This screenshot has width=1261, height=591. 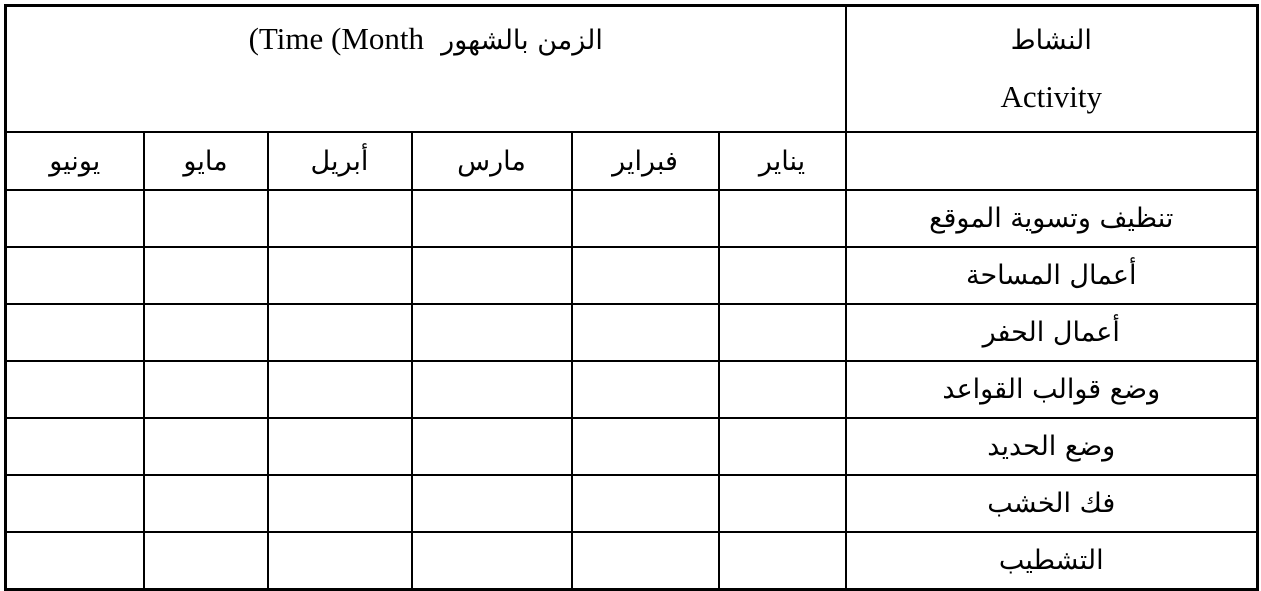 I want to click on table-row: أعمال المساحة, so click(x=631, y=275).